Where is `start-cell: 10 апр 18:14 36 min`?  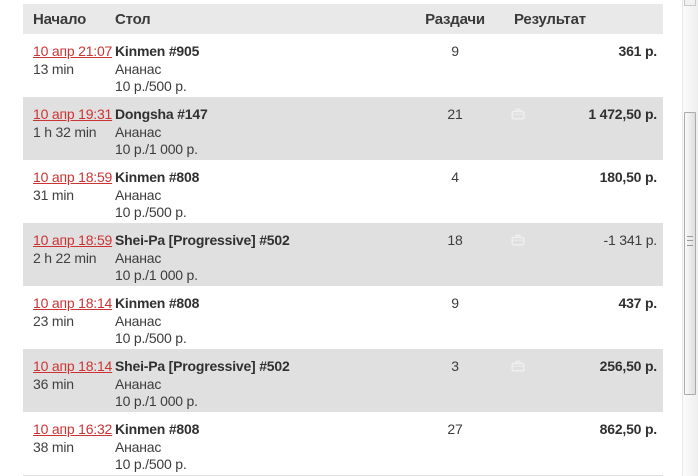 start-cell: 10 апр 18:14 36 min is located at coordinates (69, 385).